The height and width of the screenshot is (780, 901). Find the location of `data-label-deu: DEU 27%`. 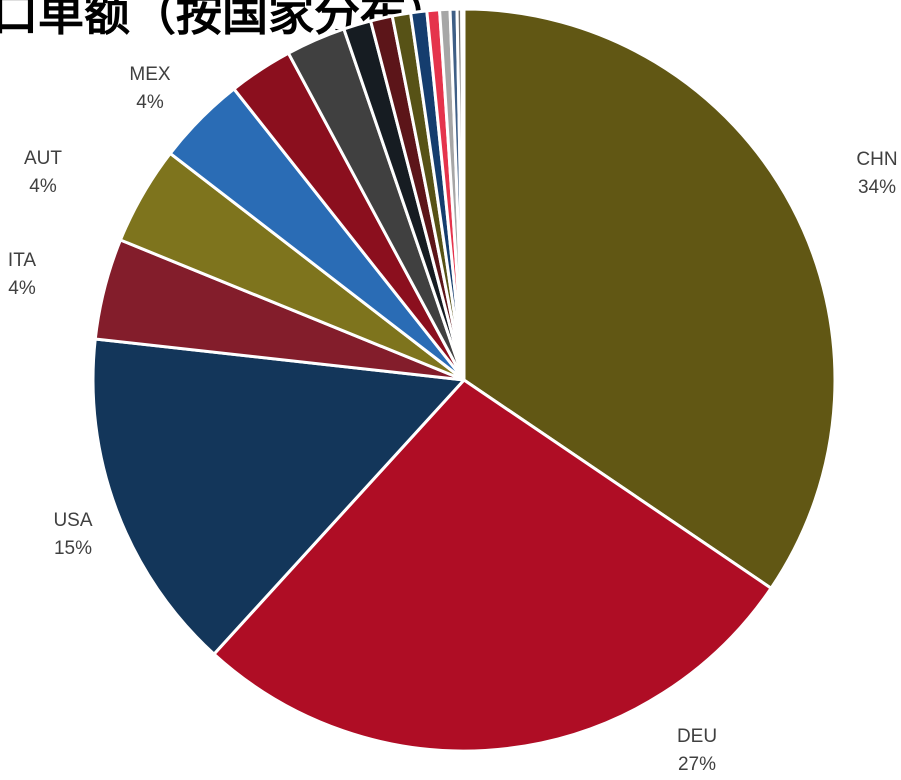

data-label-deu: DEU 27% is located at coordinates (697, 750).